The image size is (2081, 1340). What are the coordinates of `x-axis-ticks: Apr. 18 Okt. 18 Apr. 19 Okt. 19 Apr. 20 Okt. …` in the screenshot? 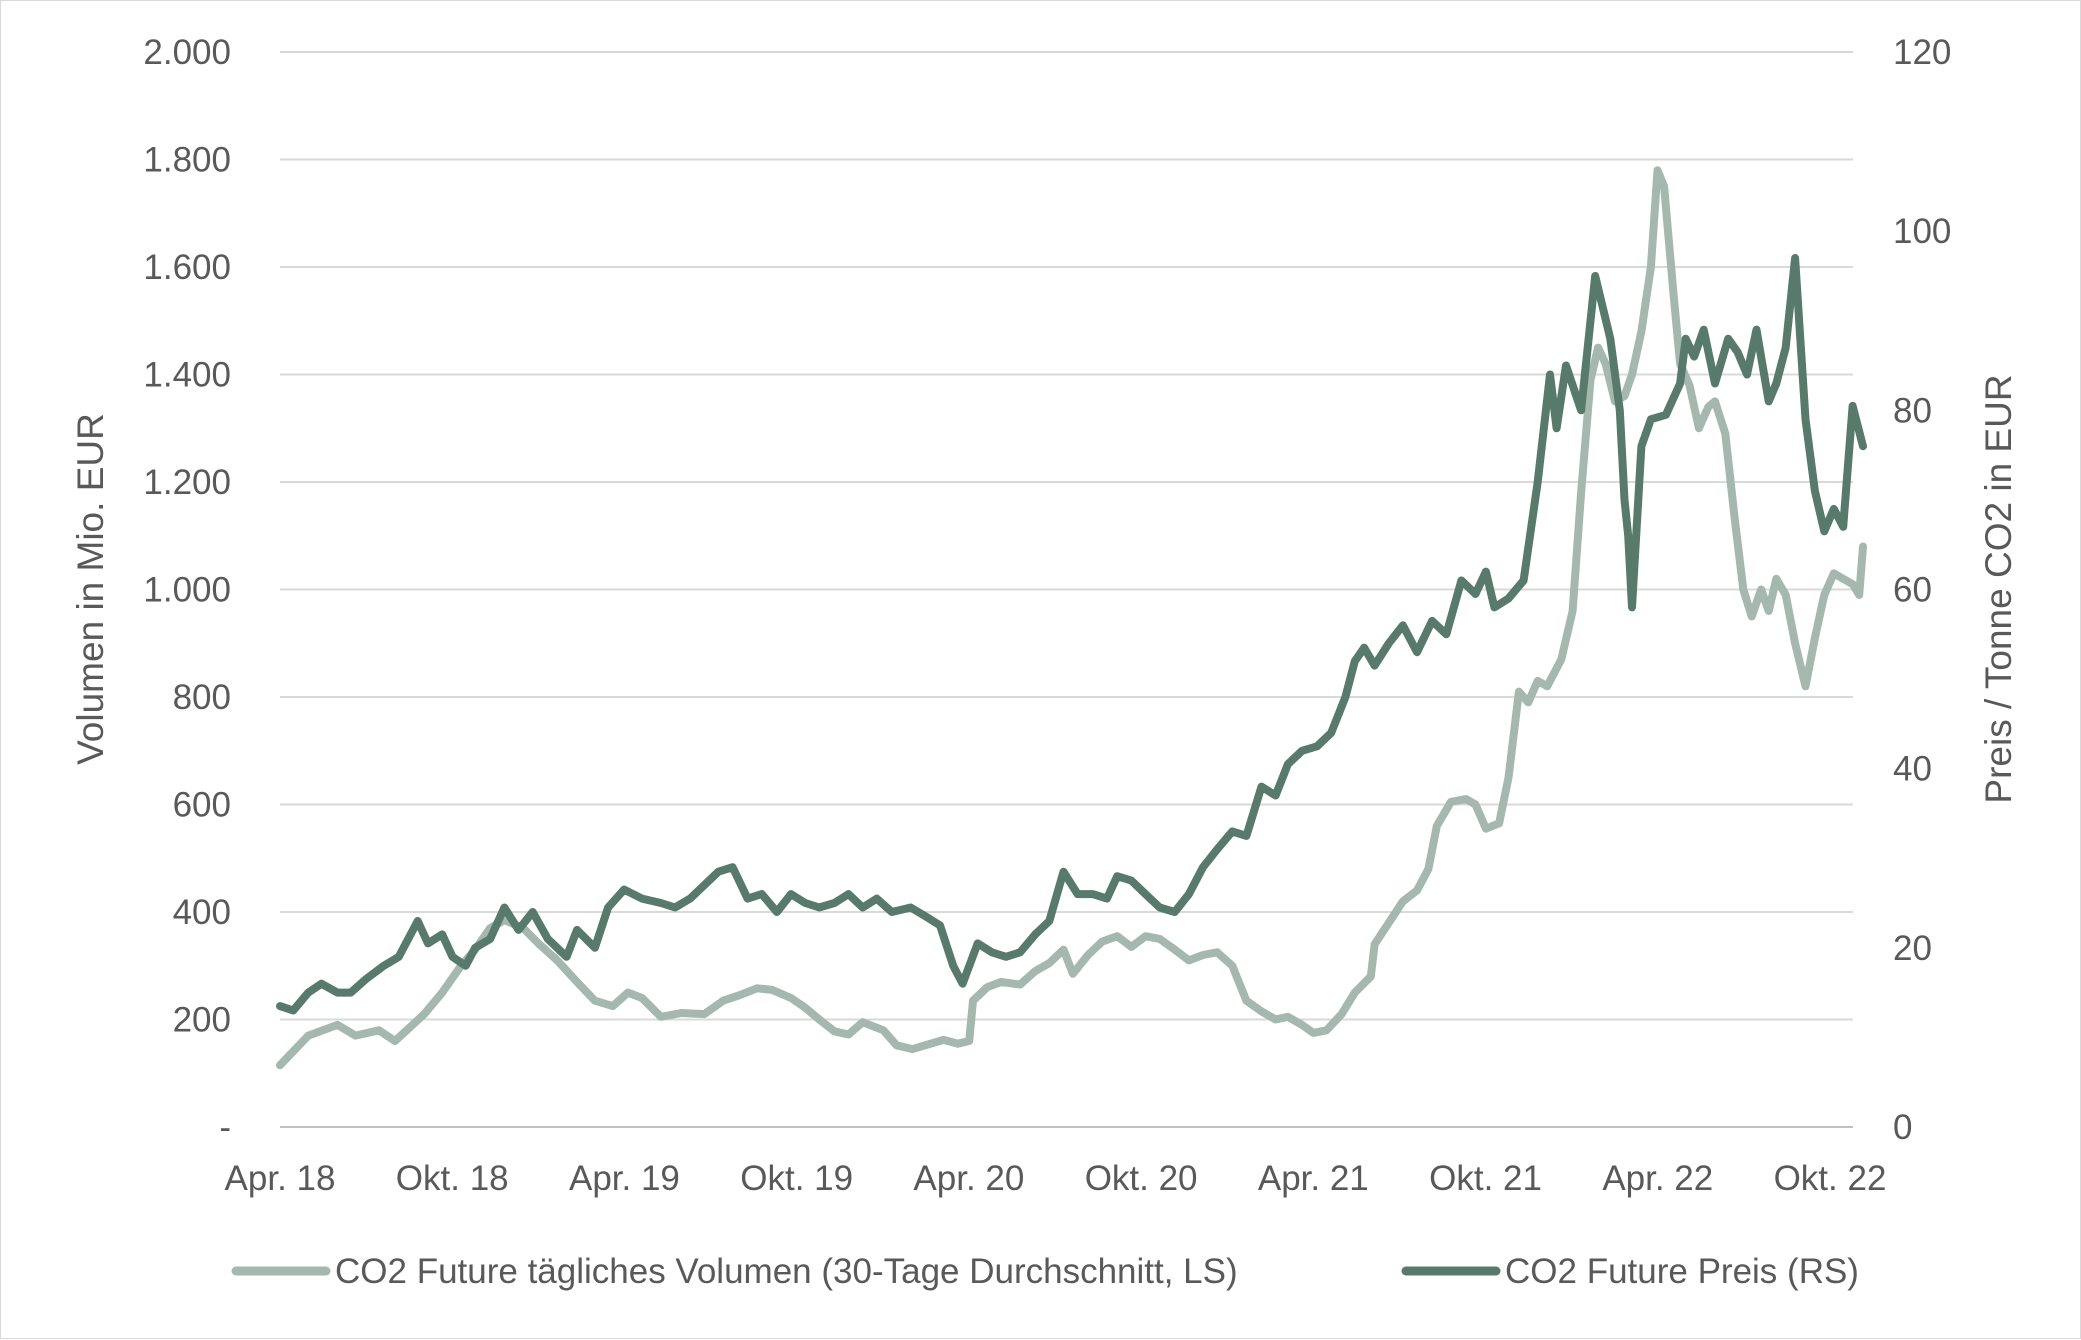 It's located at (1056, 1178).